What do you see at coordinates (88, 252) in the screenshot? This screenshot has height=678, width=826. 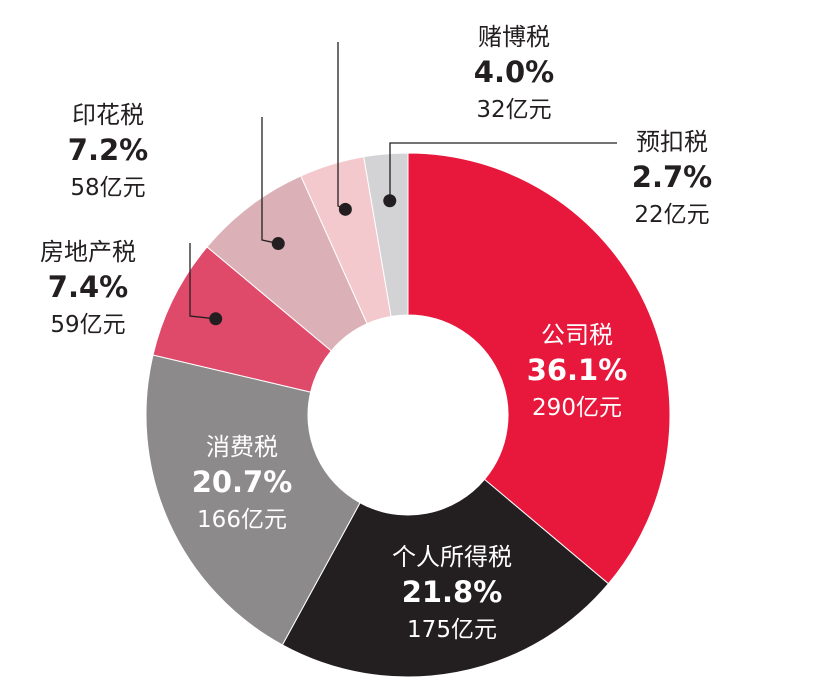 I see `slice-4-name-label: 房地产税` at bounding box center [88, 252].